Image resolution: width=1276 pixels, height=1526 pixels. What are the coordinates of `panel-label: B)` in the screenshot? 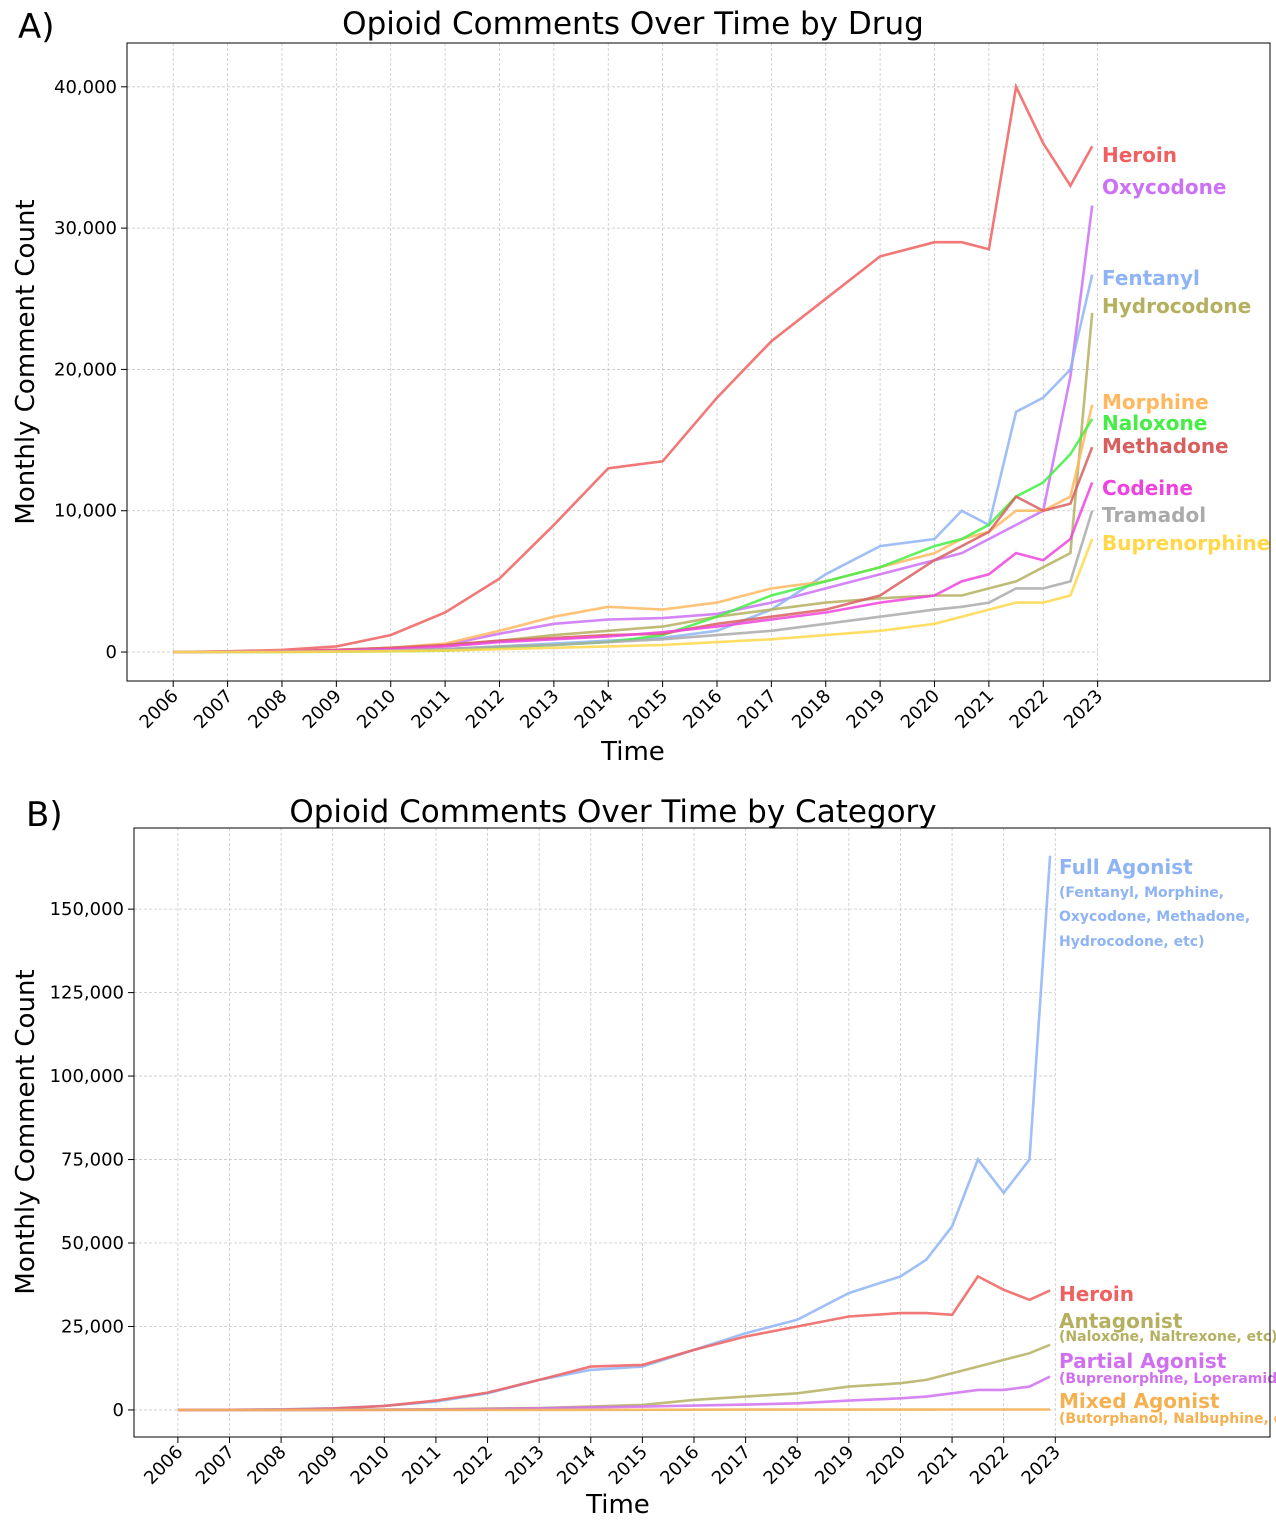 It's located at (44, 815).